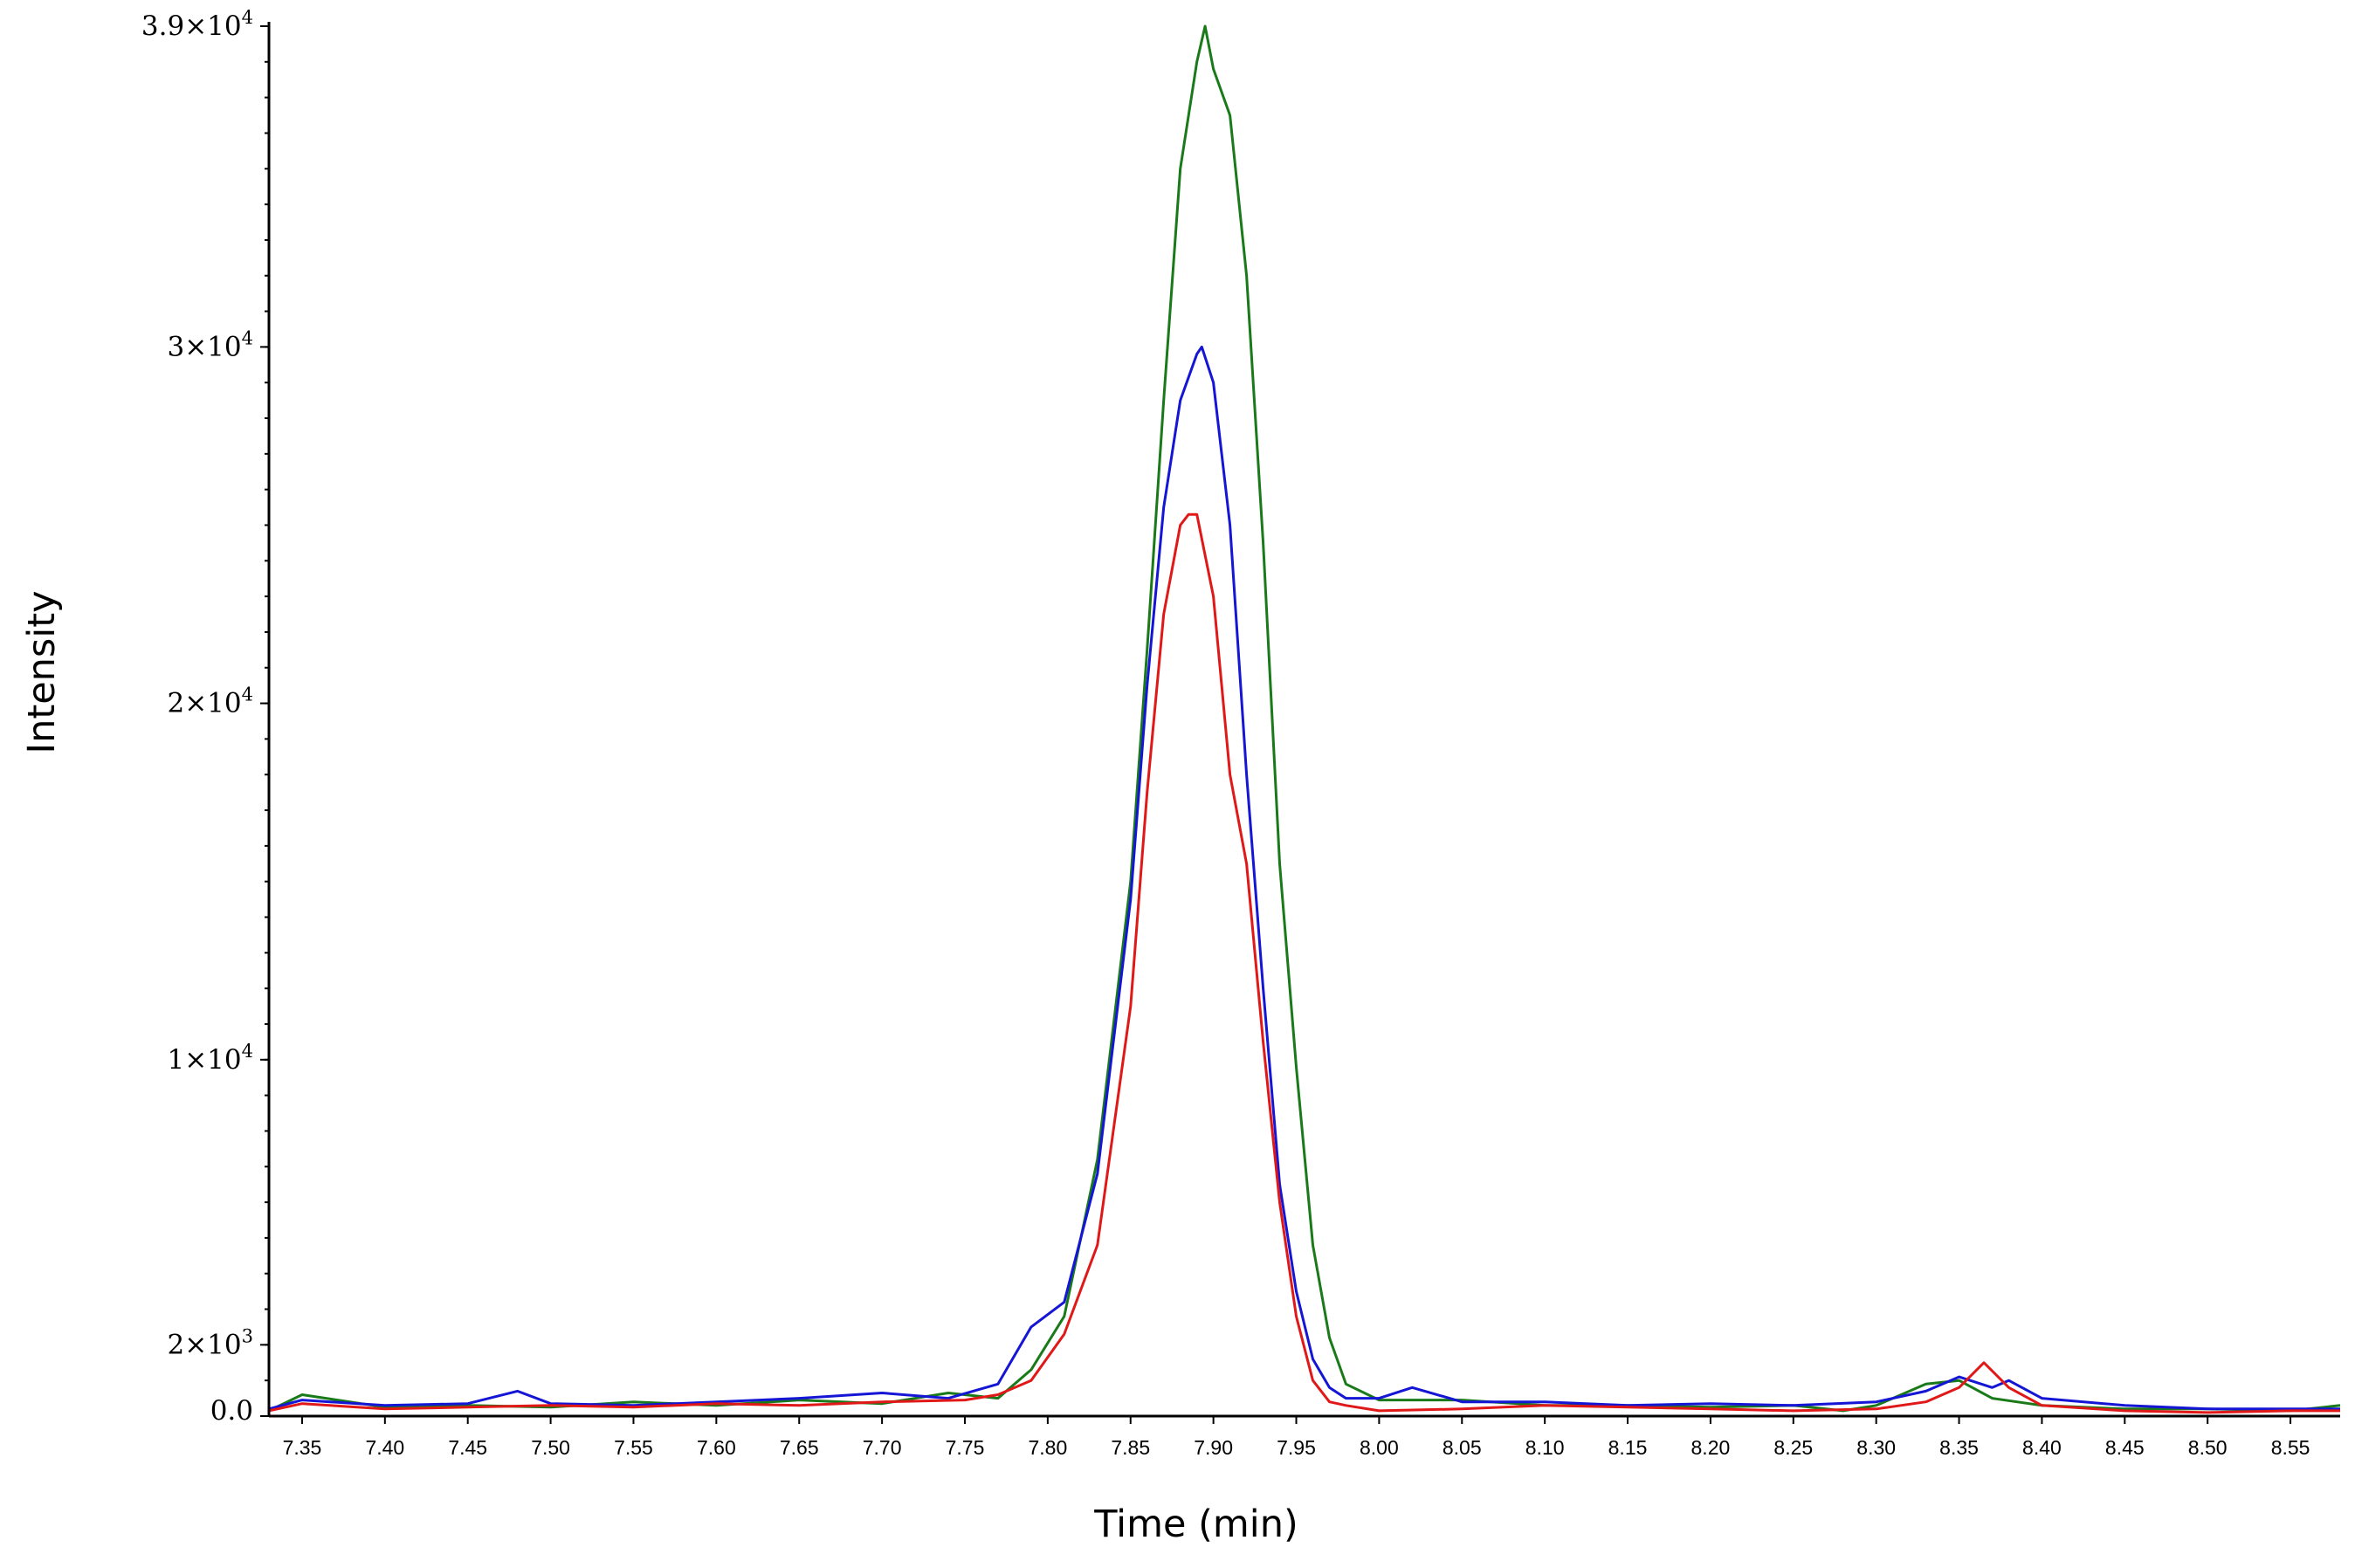  I want to click on y-tick-label: 1×104, so click(210, 1058).